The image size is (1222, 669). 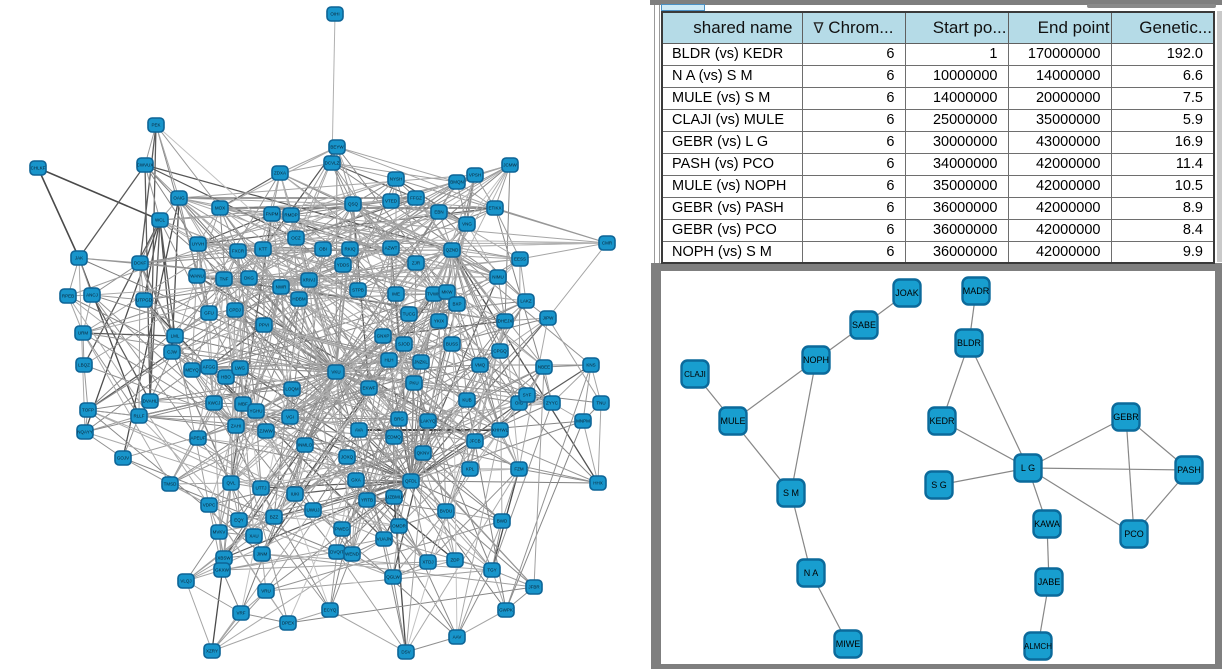 I want to click on svg-text: TNF, so click(x=224, y=279).